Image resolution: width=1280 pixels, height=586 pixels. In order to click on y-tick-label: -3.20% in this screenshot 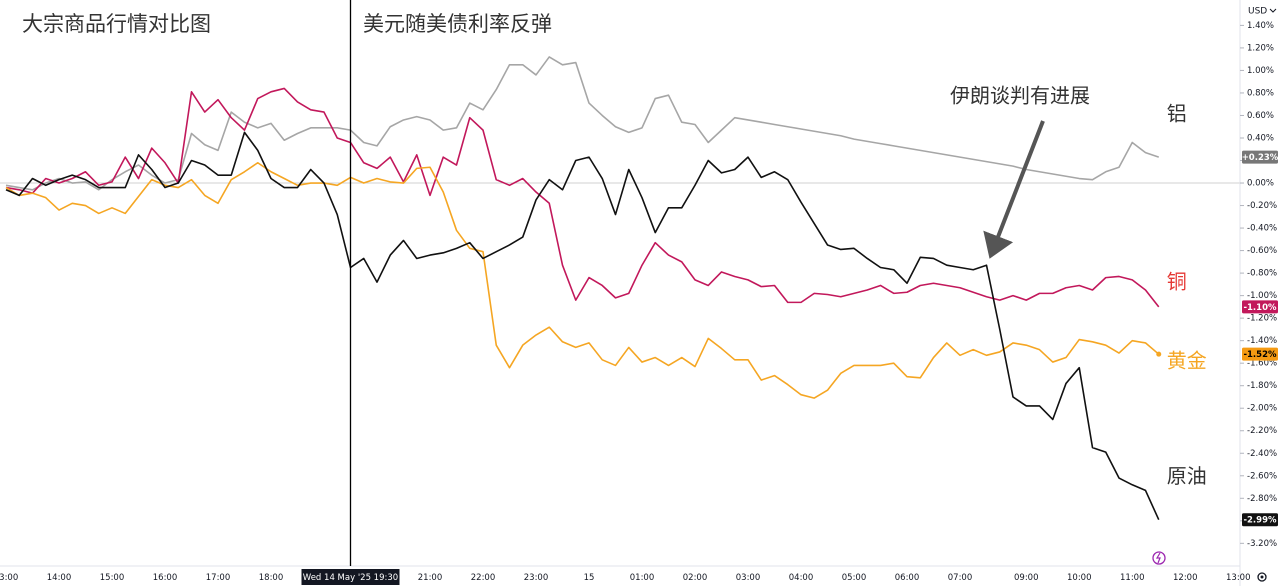, I will do `click(1262, 544)`.